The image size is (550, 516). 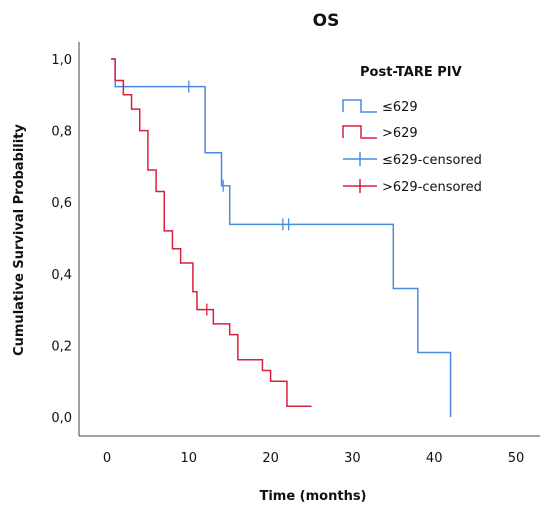 What do you see at coordinates (61, 346) in the screenshot?
I see `y-tick-label: 0,2` at bounding box center [61, 346].